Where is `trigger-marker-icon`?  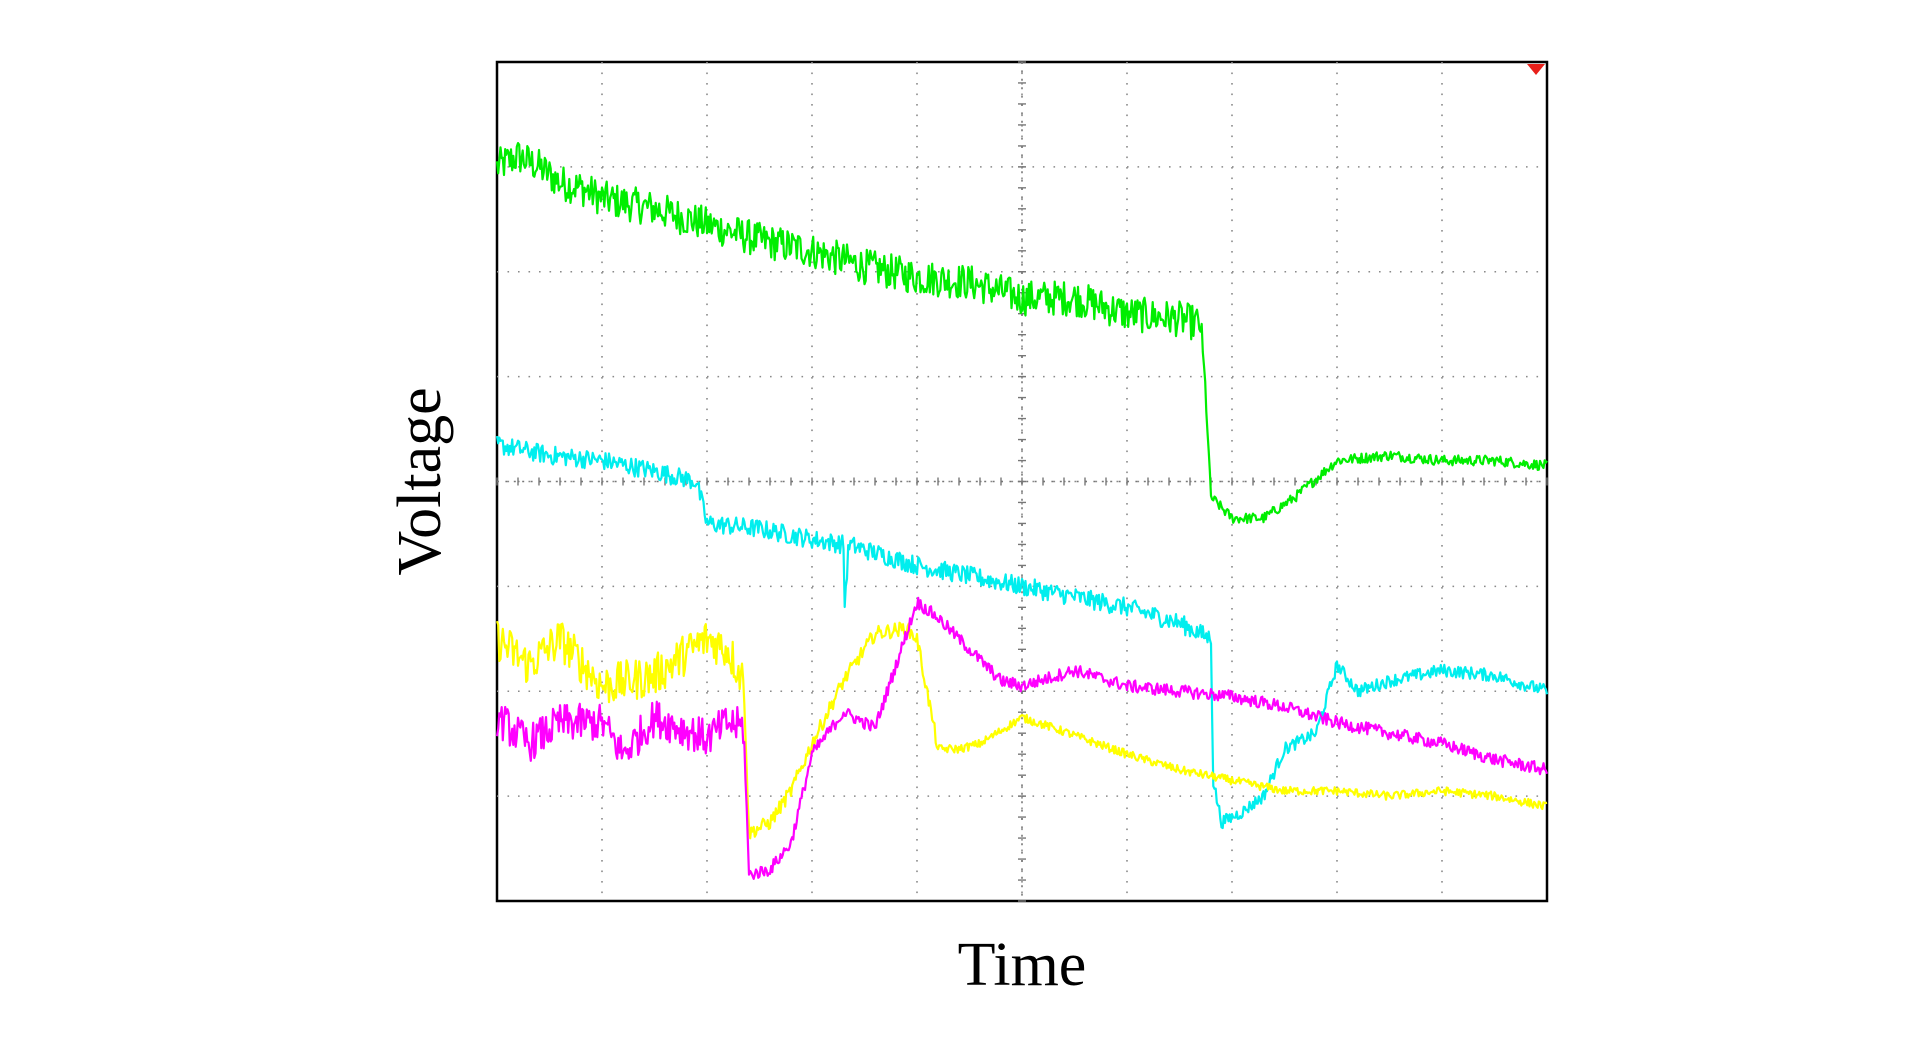 trigger-marker-icon is located at coordinates (1536, 69).